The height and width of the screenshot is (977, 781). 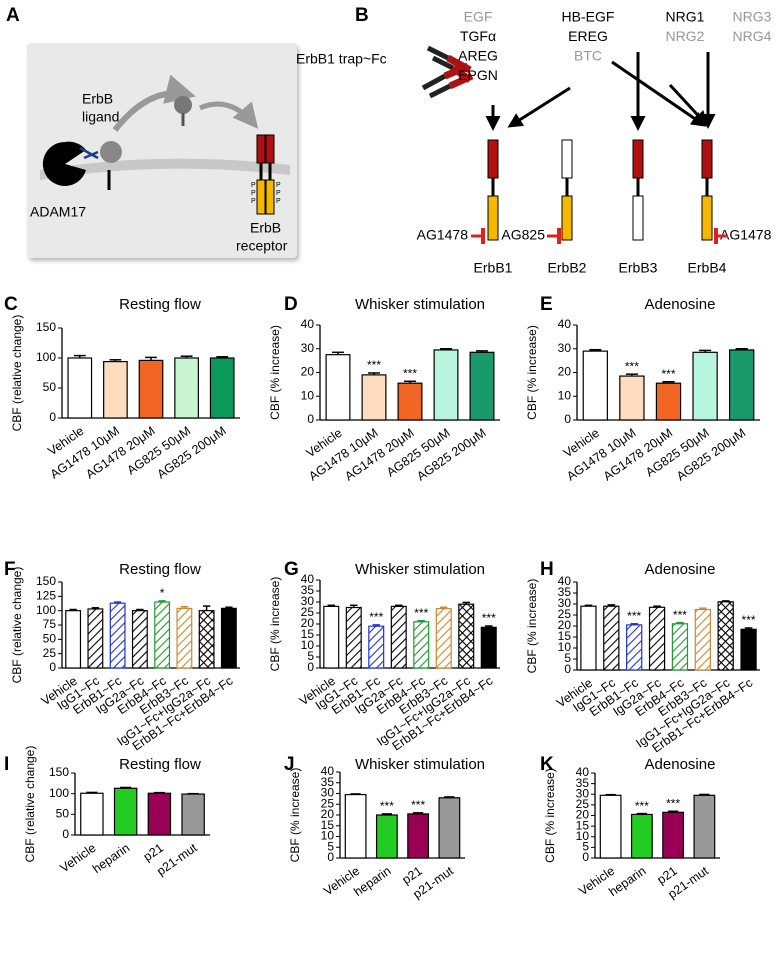 What do you see at coordinates (97, 99) in the screenshot?
I see `ligand-label: ErbB` at bounding box center [97, 99].